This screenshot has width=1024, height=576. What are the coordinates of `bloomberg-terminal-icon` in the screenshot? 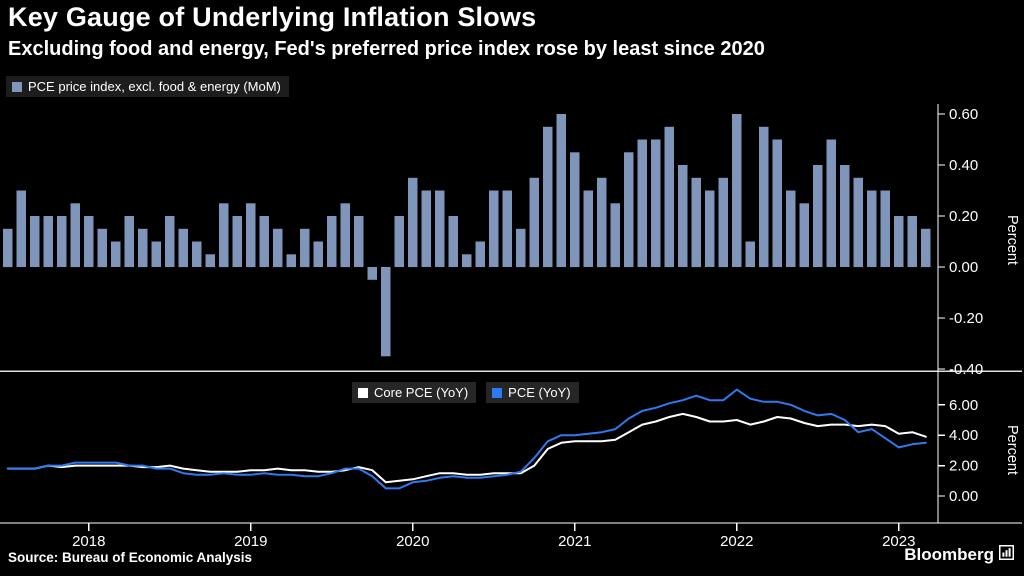 It's located at (1006, 555).